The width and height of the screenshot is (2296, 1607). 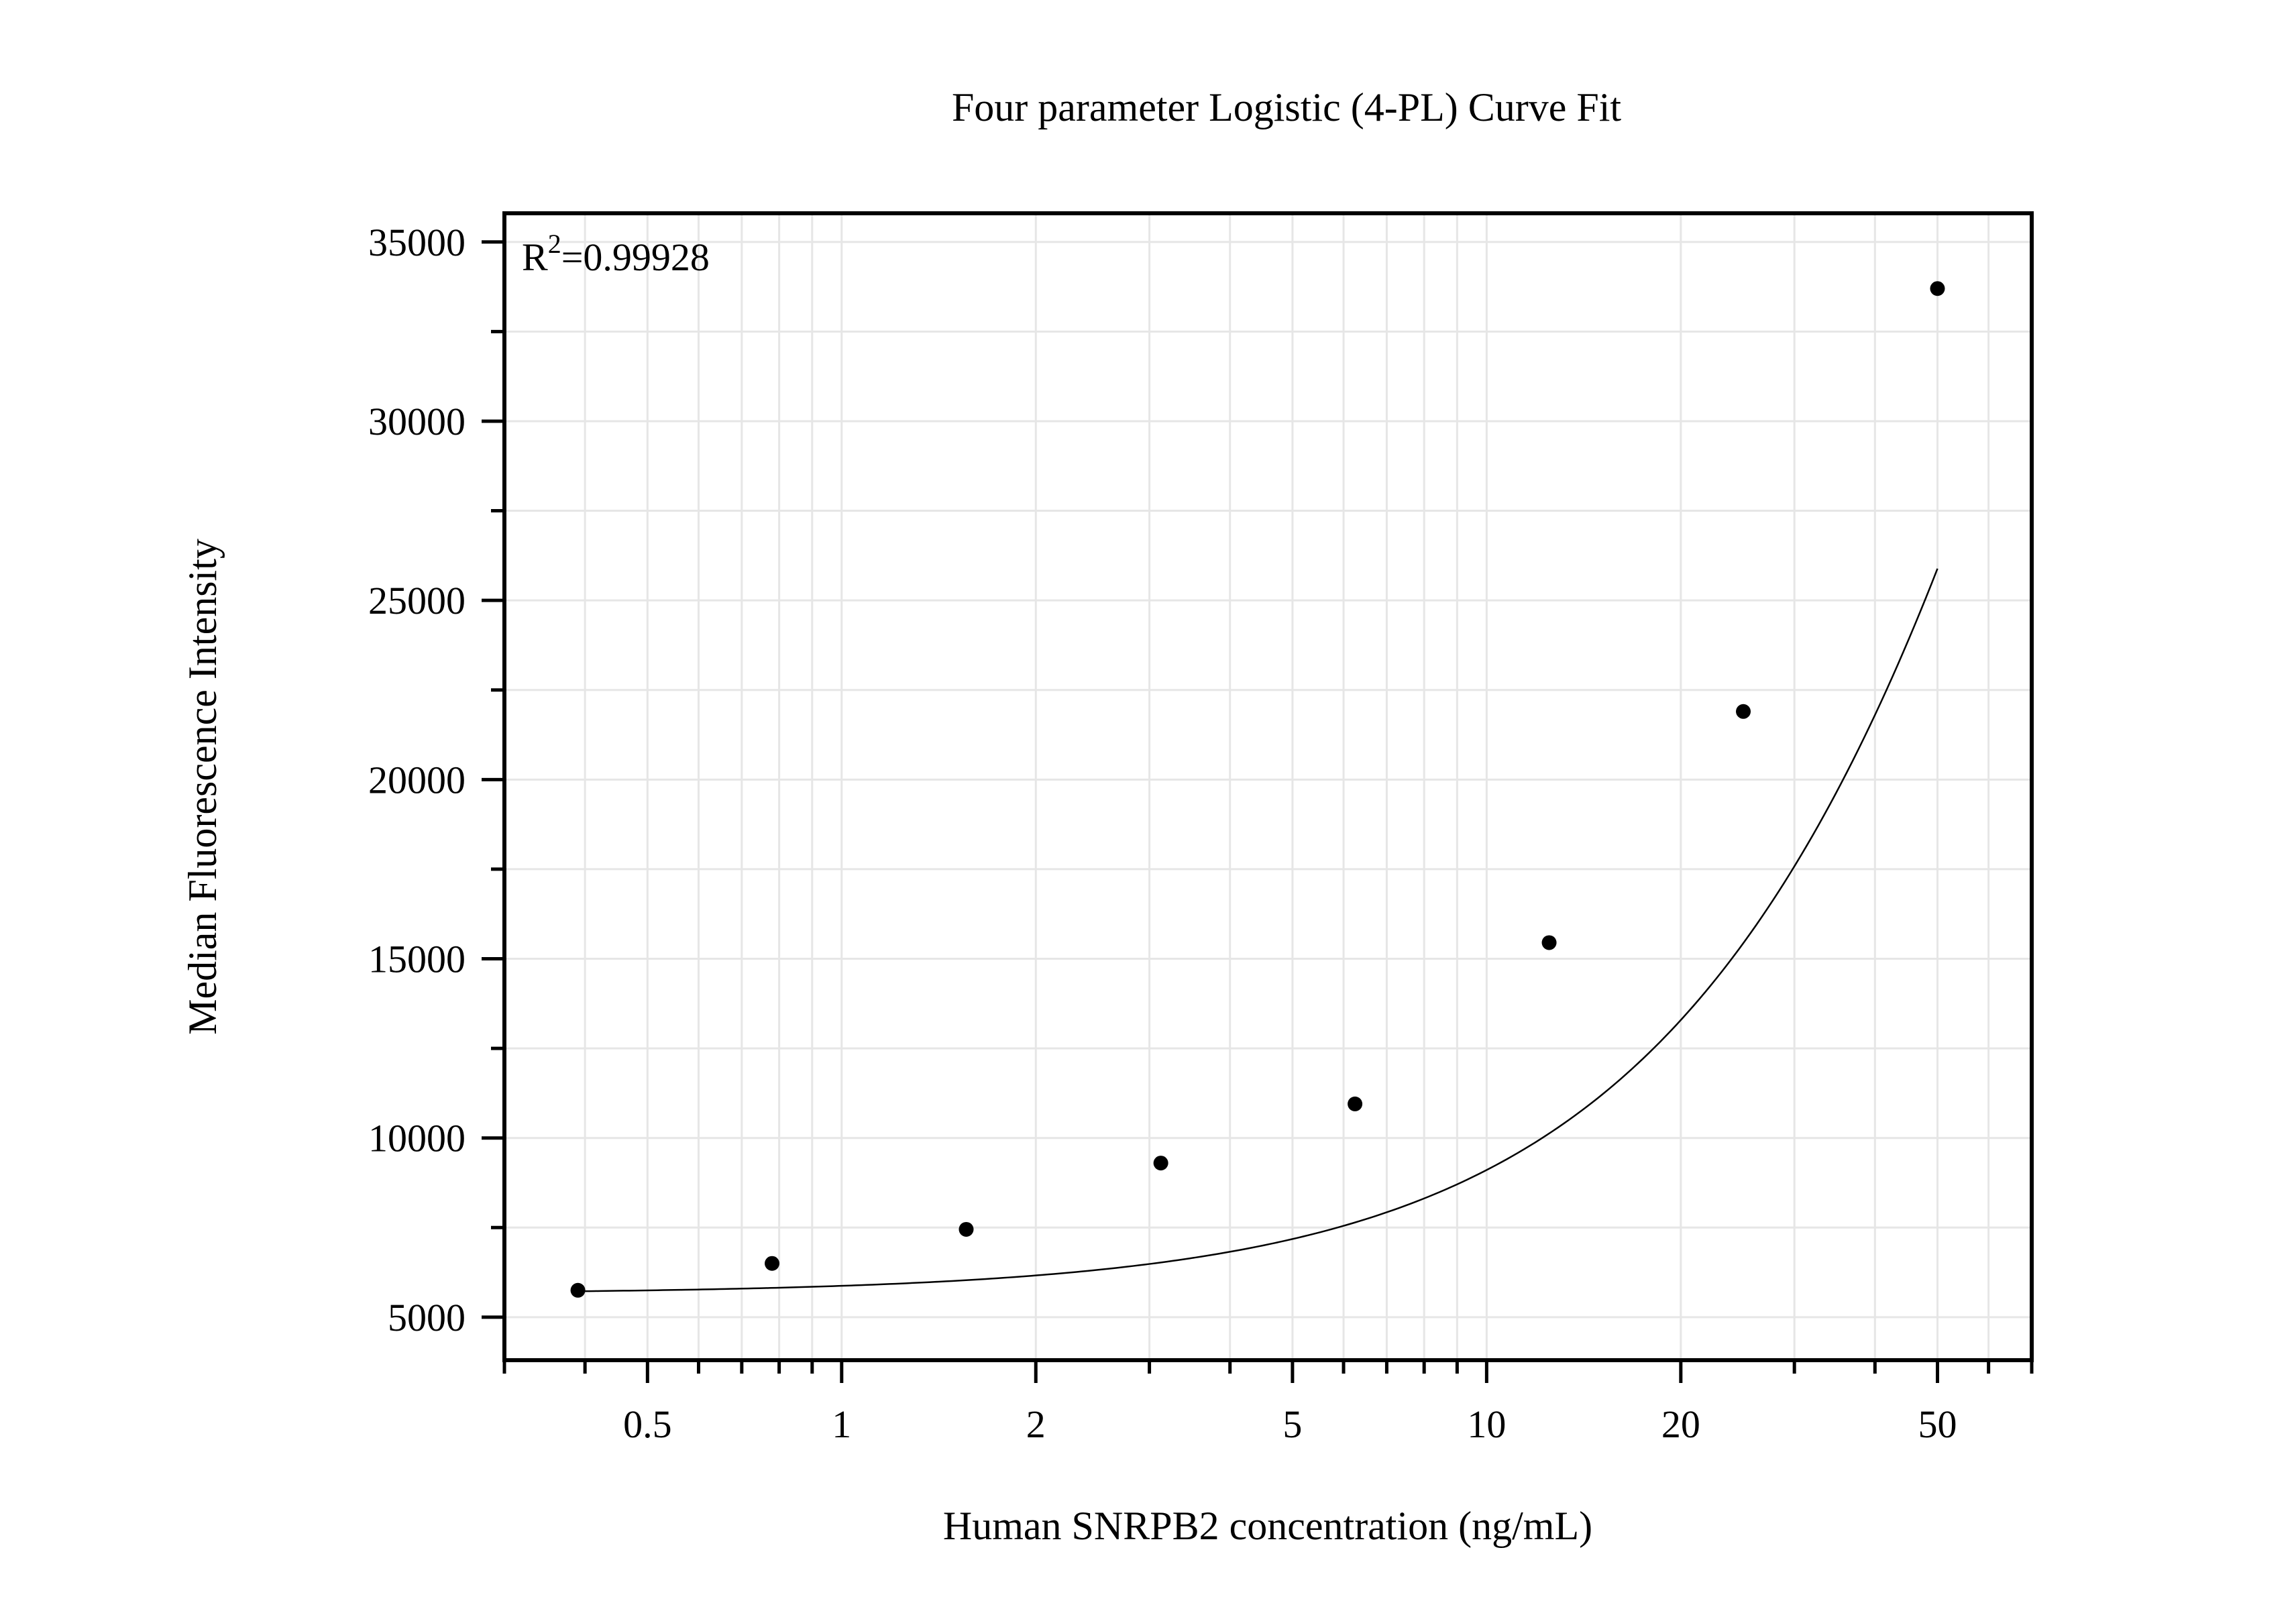 I want to click on y-tick-label: 35000, so click(x=417, y=242).